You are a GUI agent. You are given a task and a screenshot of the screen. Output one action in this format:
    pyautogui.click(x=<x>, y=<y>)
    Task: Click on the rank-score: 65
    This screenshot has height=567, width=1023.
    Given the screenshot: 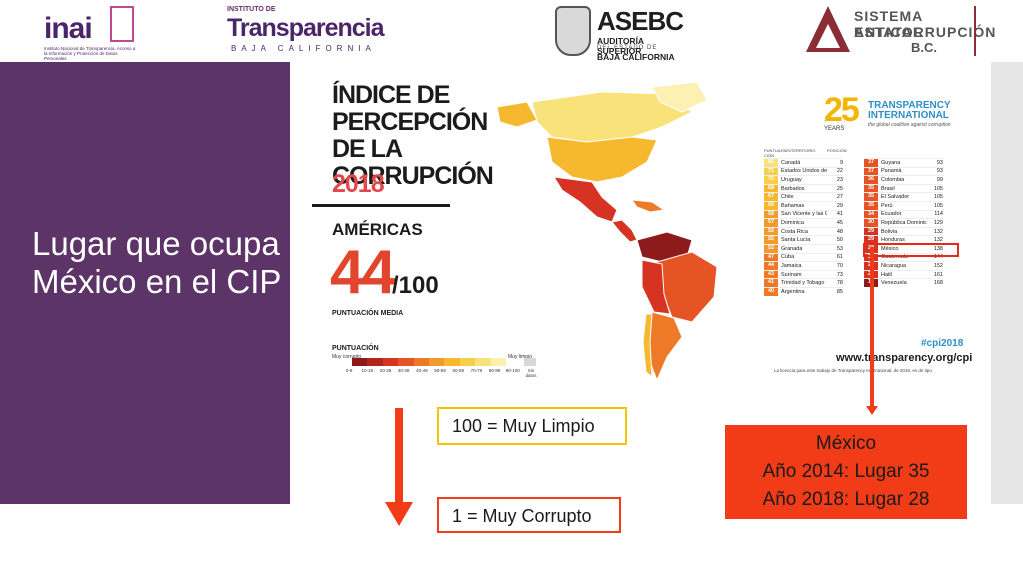 What is the action you would take?
    pyautogui.click(x=771, y=205)
    